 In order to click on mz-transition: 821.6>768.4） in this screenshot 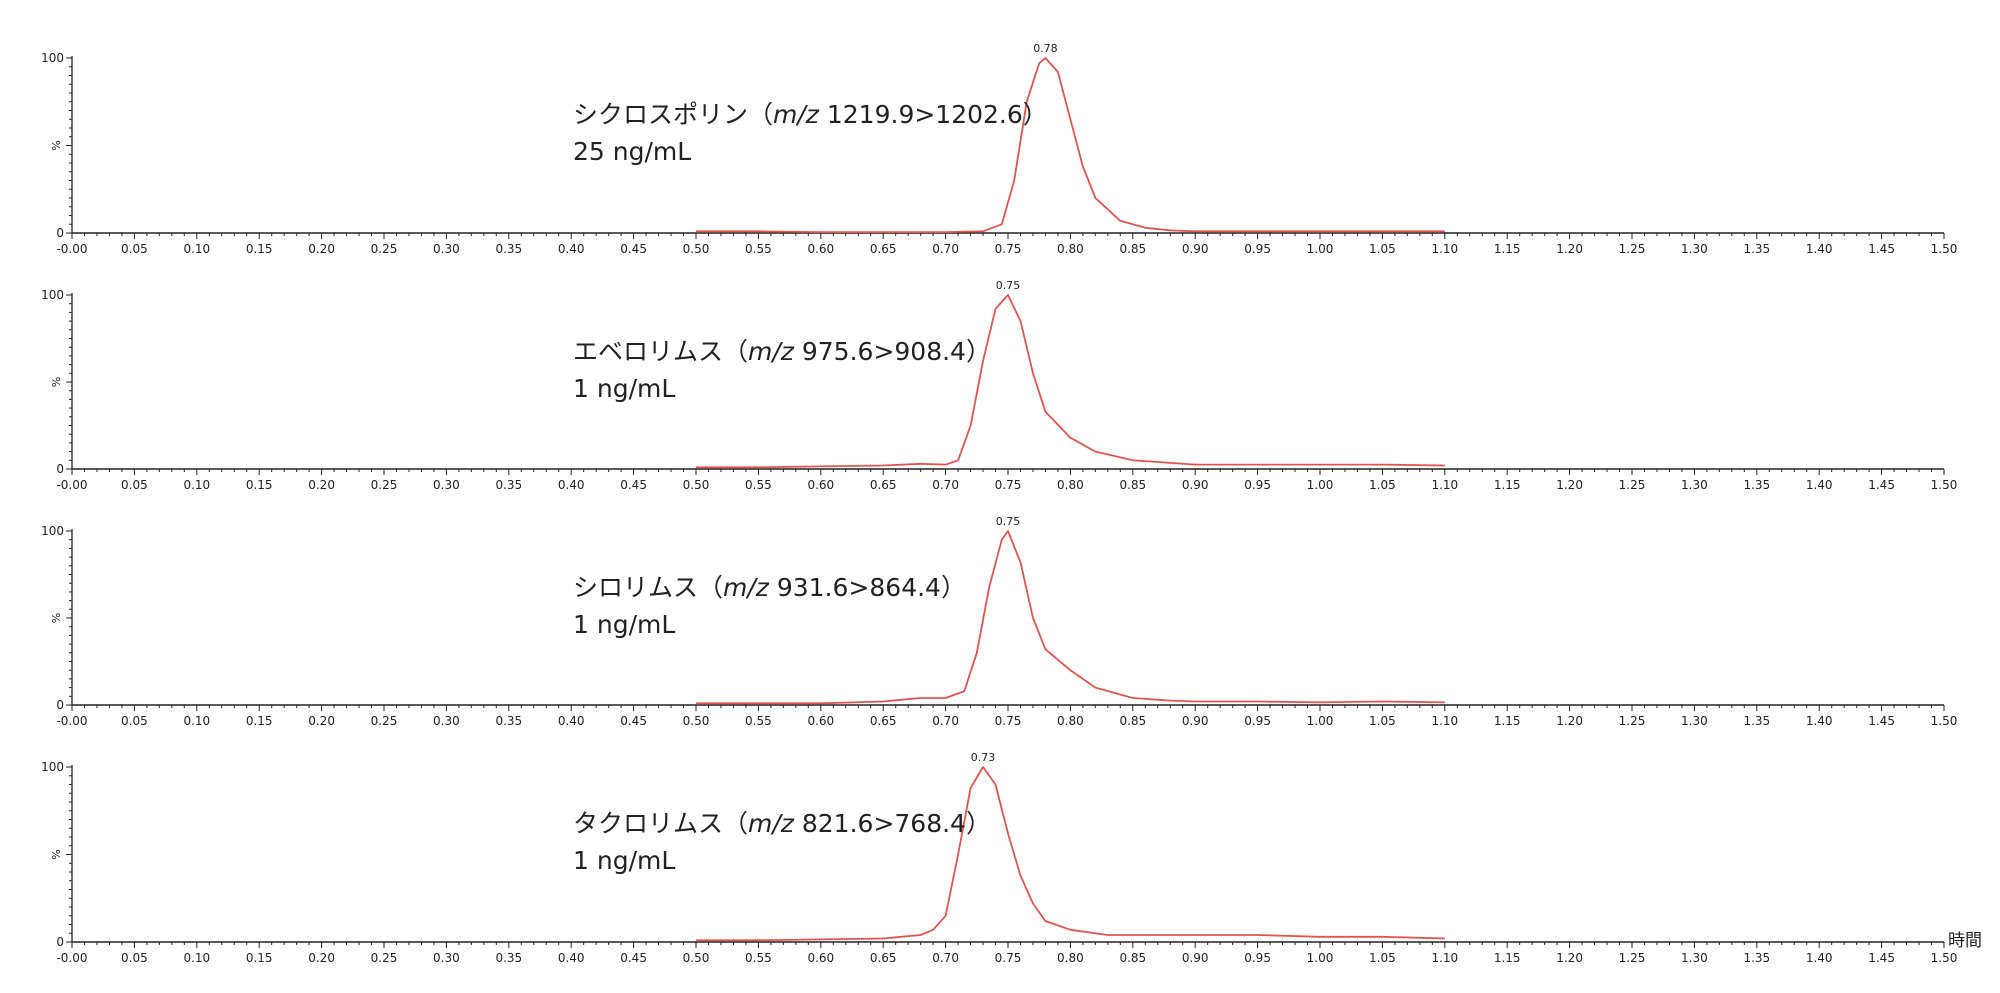, I will do `click(892, 823)`.